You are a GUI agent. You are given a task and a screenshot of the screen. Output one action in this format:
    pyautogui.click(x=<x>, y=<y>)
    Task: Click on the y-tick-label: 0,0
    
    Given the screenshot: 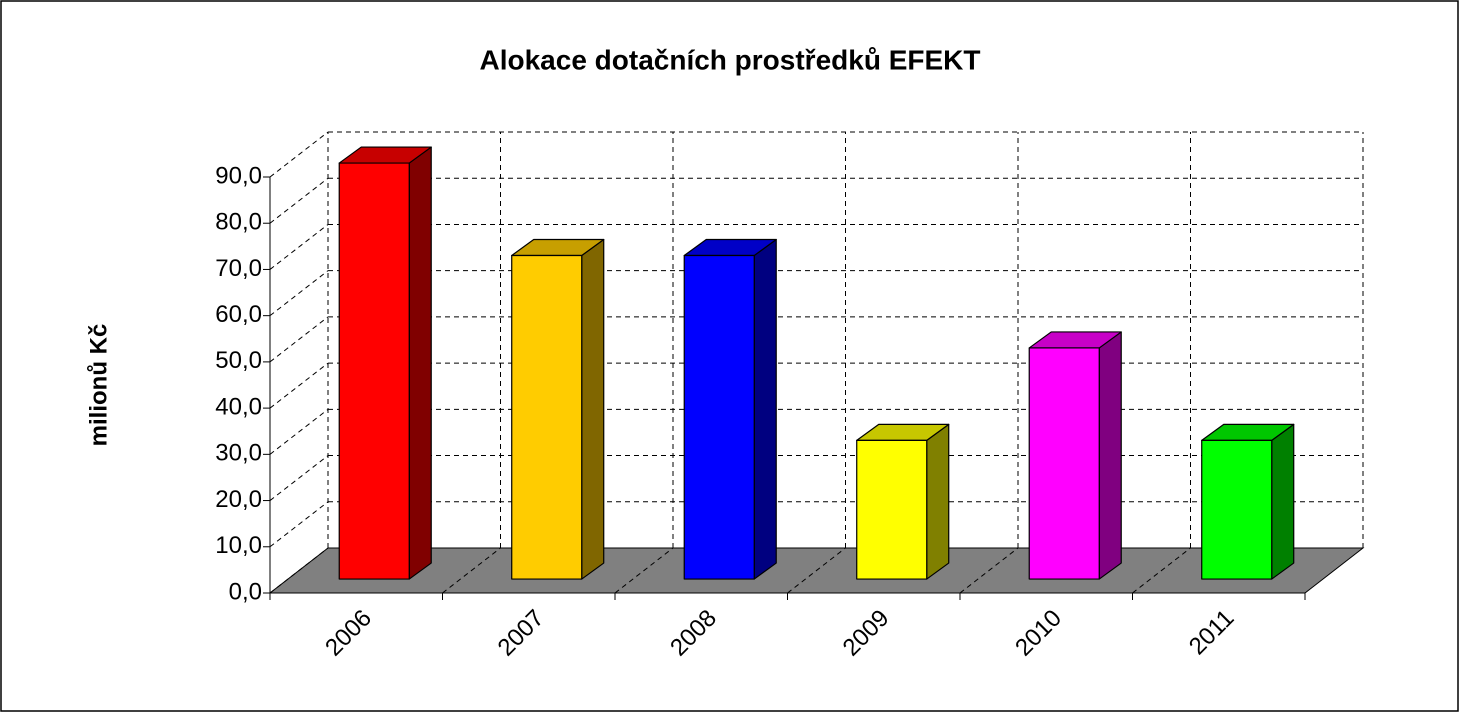 What is the action you would take?
    pyautogui.click(x=245, y=591)
    